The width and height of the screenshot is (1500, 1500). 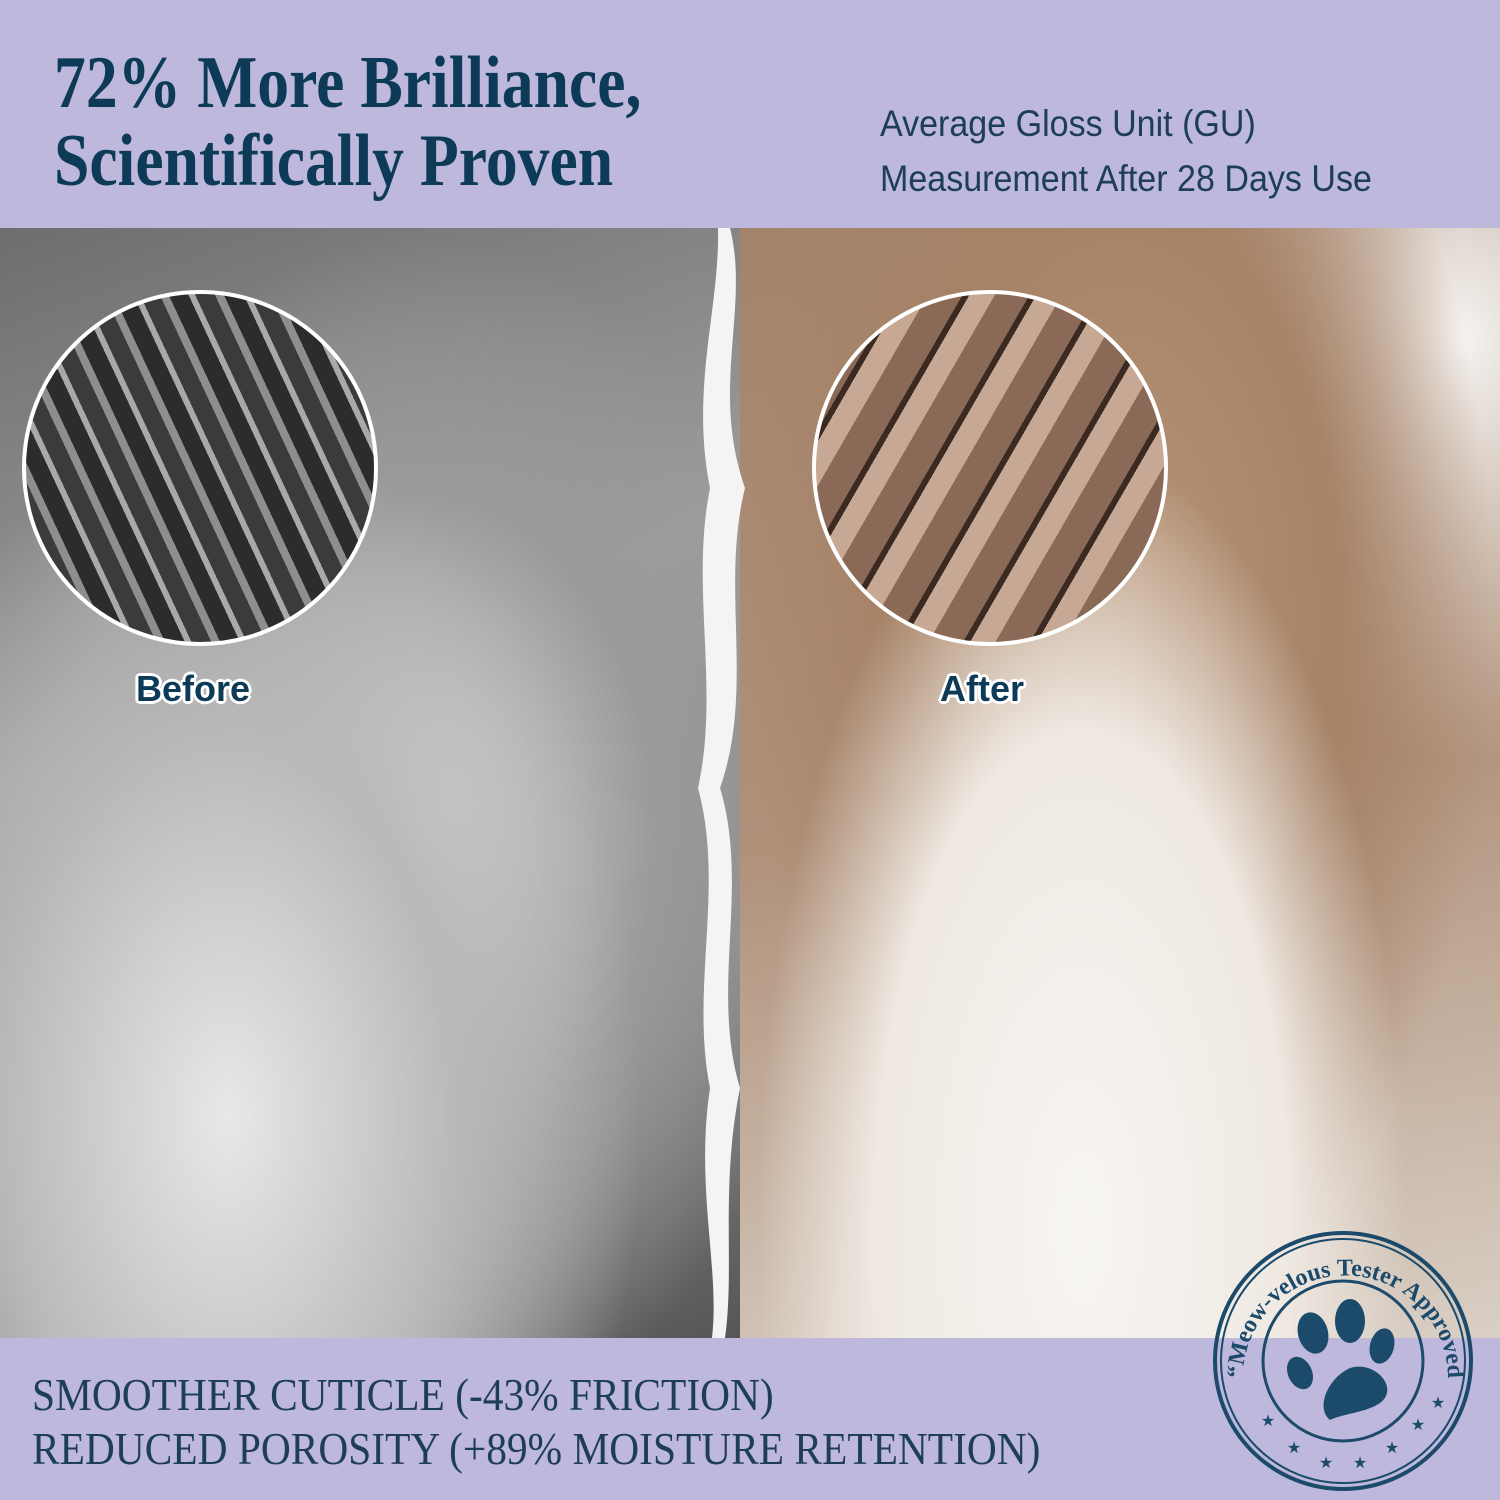 What do you see at coordinates (193, 688) in the screenshot?
I see `before-label: Before` at bounding box center [193, 688].